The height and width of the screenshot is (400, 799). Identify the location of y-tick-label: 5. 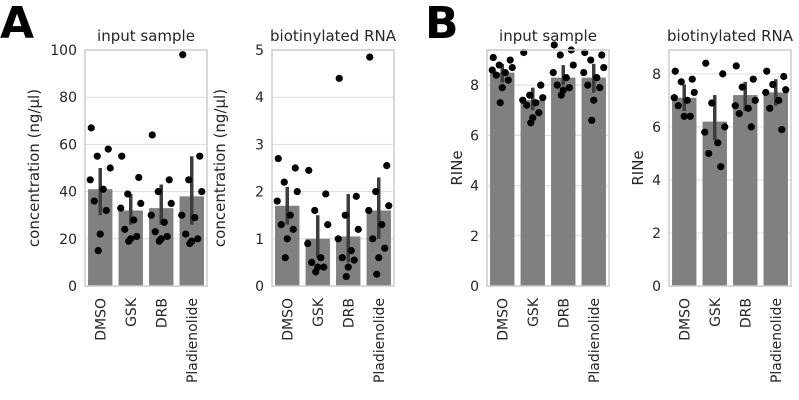
(259, 51).